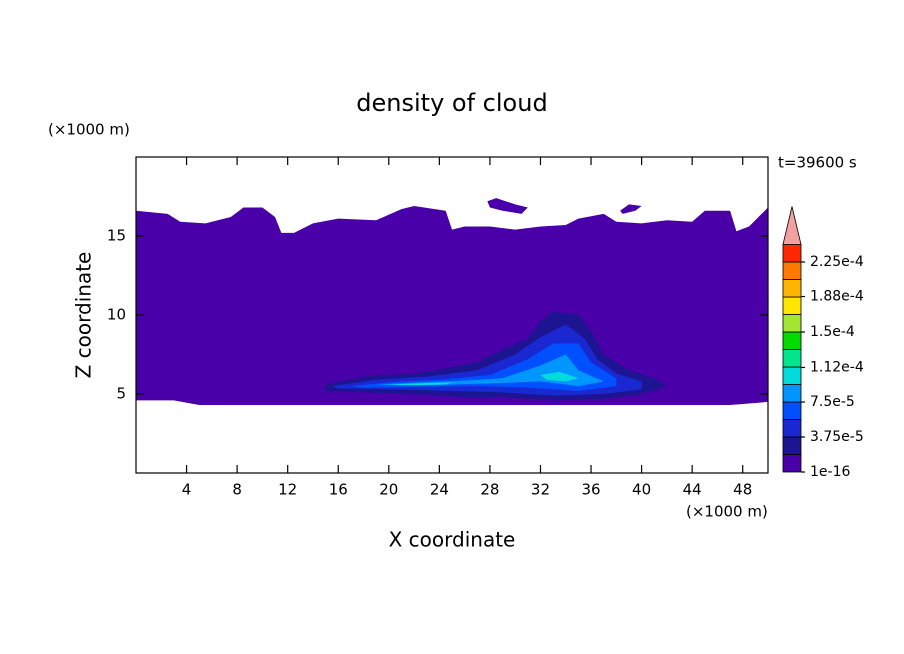 This screenshot has width=904, height=654. Describe the element at coordinates (338, 490) in the screenshot. I see `x-tick-label: 16` at that location.